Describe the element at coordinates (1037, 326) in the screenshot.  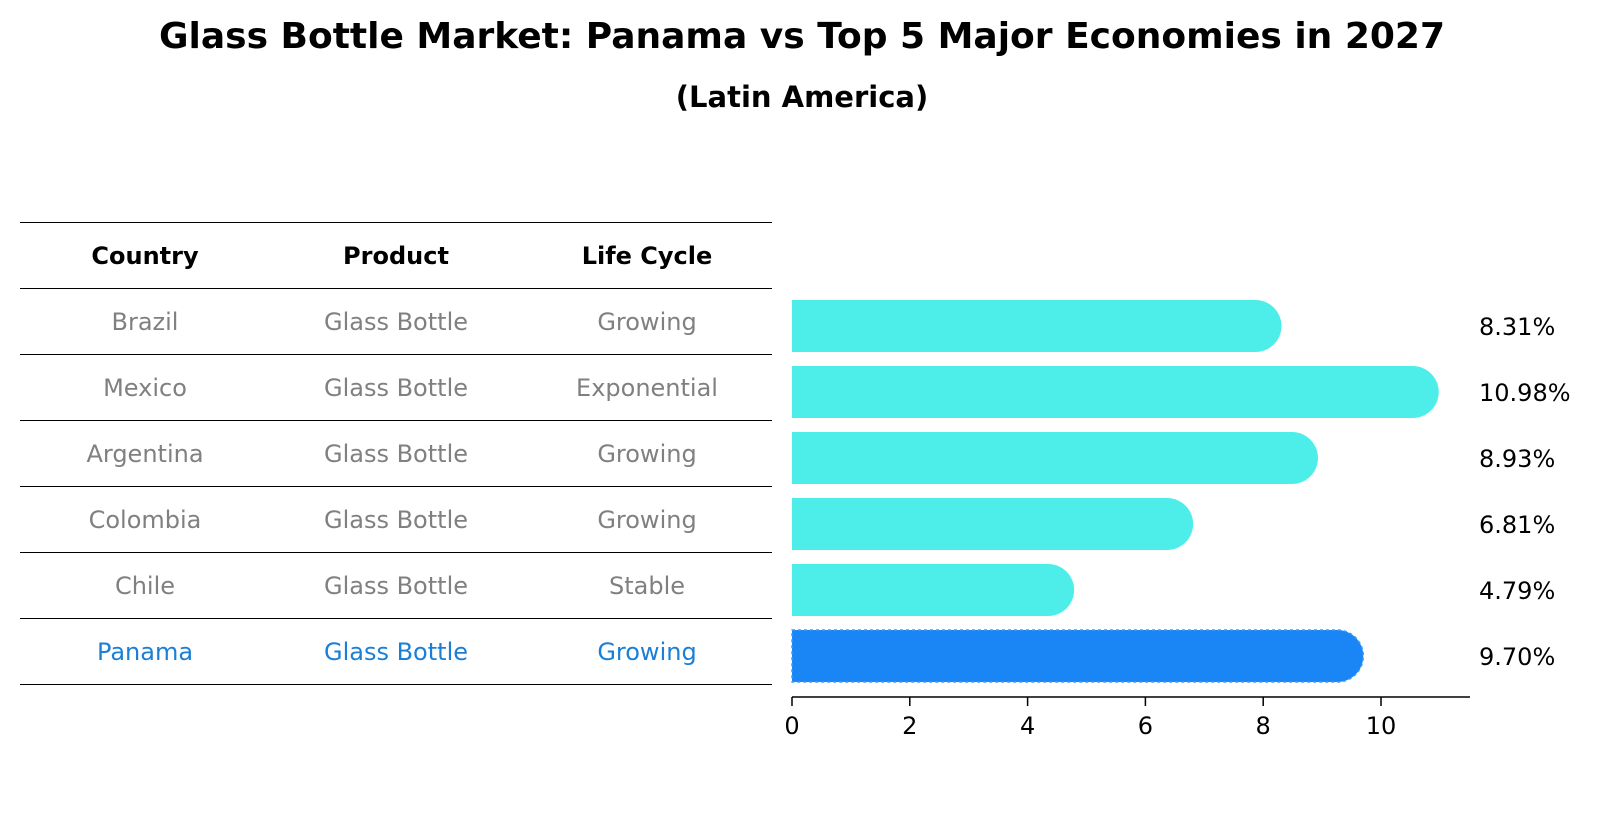
I see `bar-brazil` at that location.